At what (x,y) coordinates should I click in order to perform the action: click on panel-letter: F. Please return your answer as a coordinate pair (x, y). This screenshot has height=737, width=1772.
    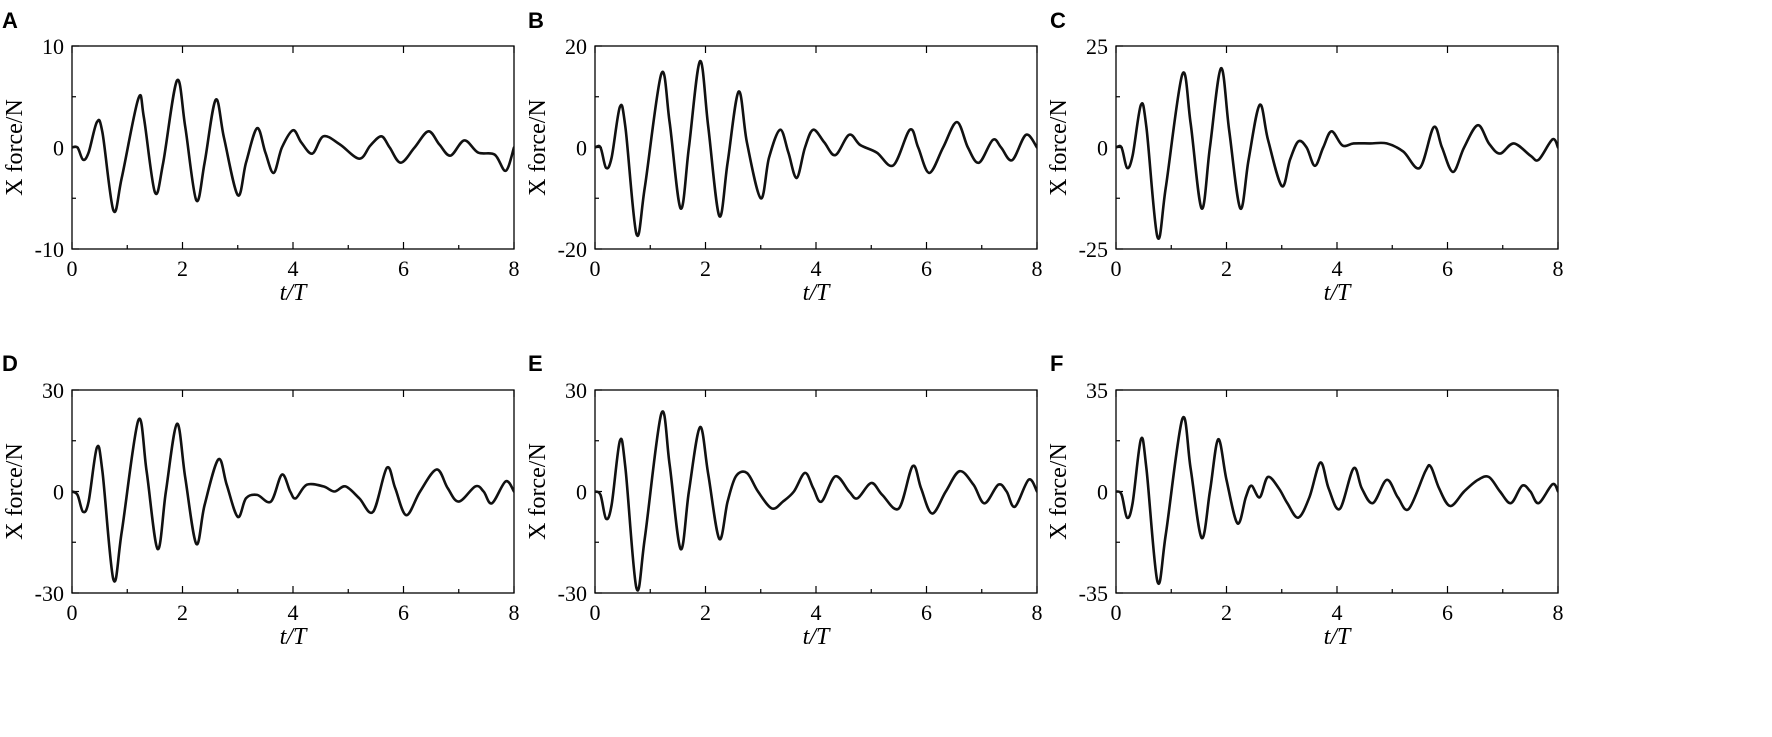
    Looking at the image, I should click on (1056, 363).